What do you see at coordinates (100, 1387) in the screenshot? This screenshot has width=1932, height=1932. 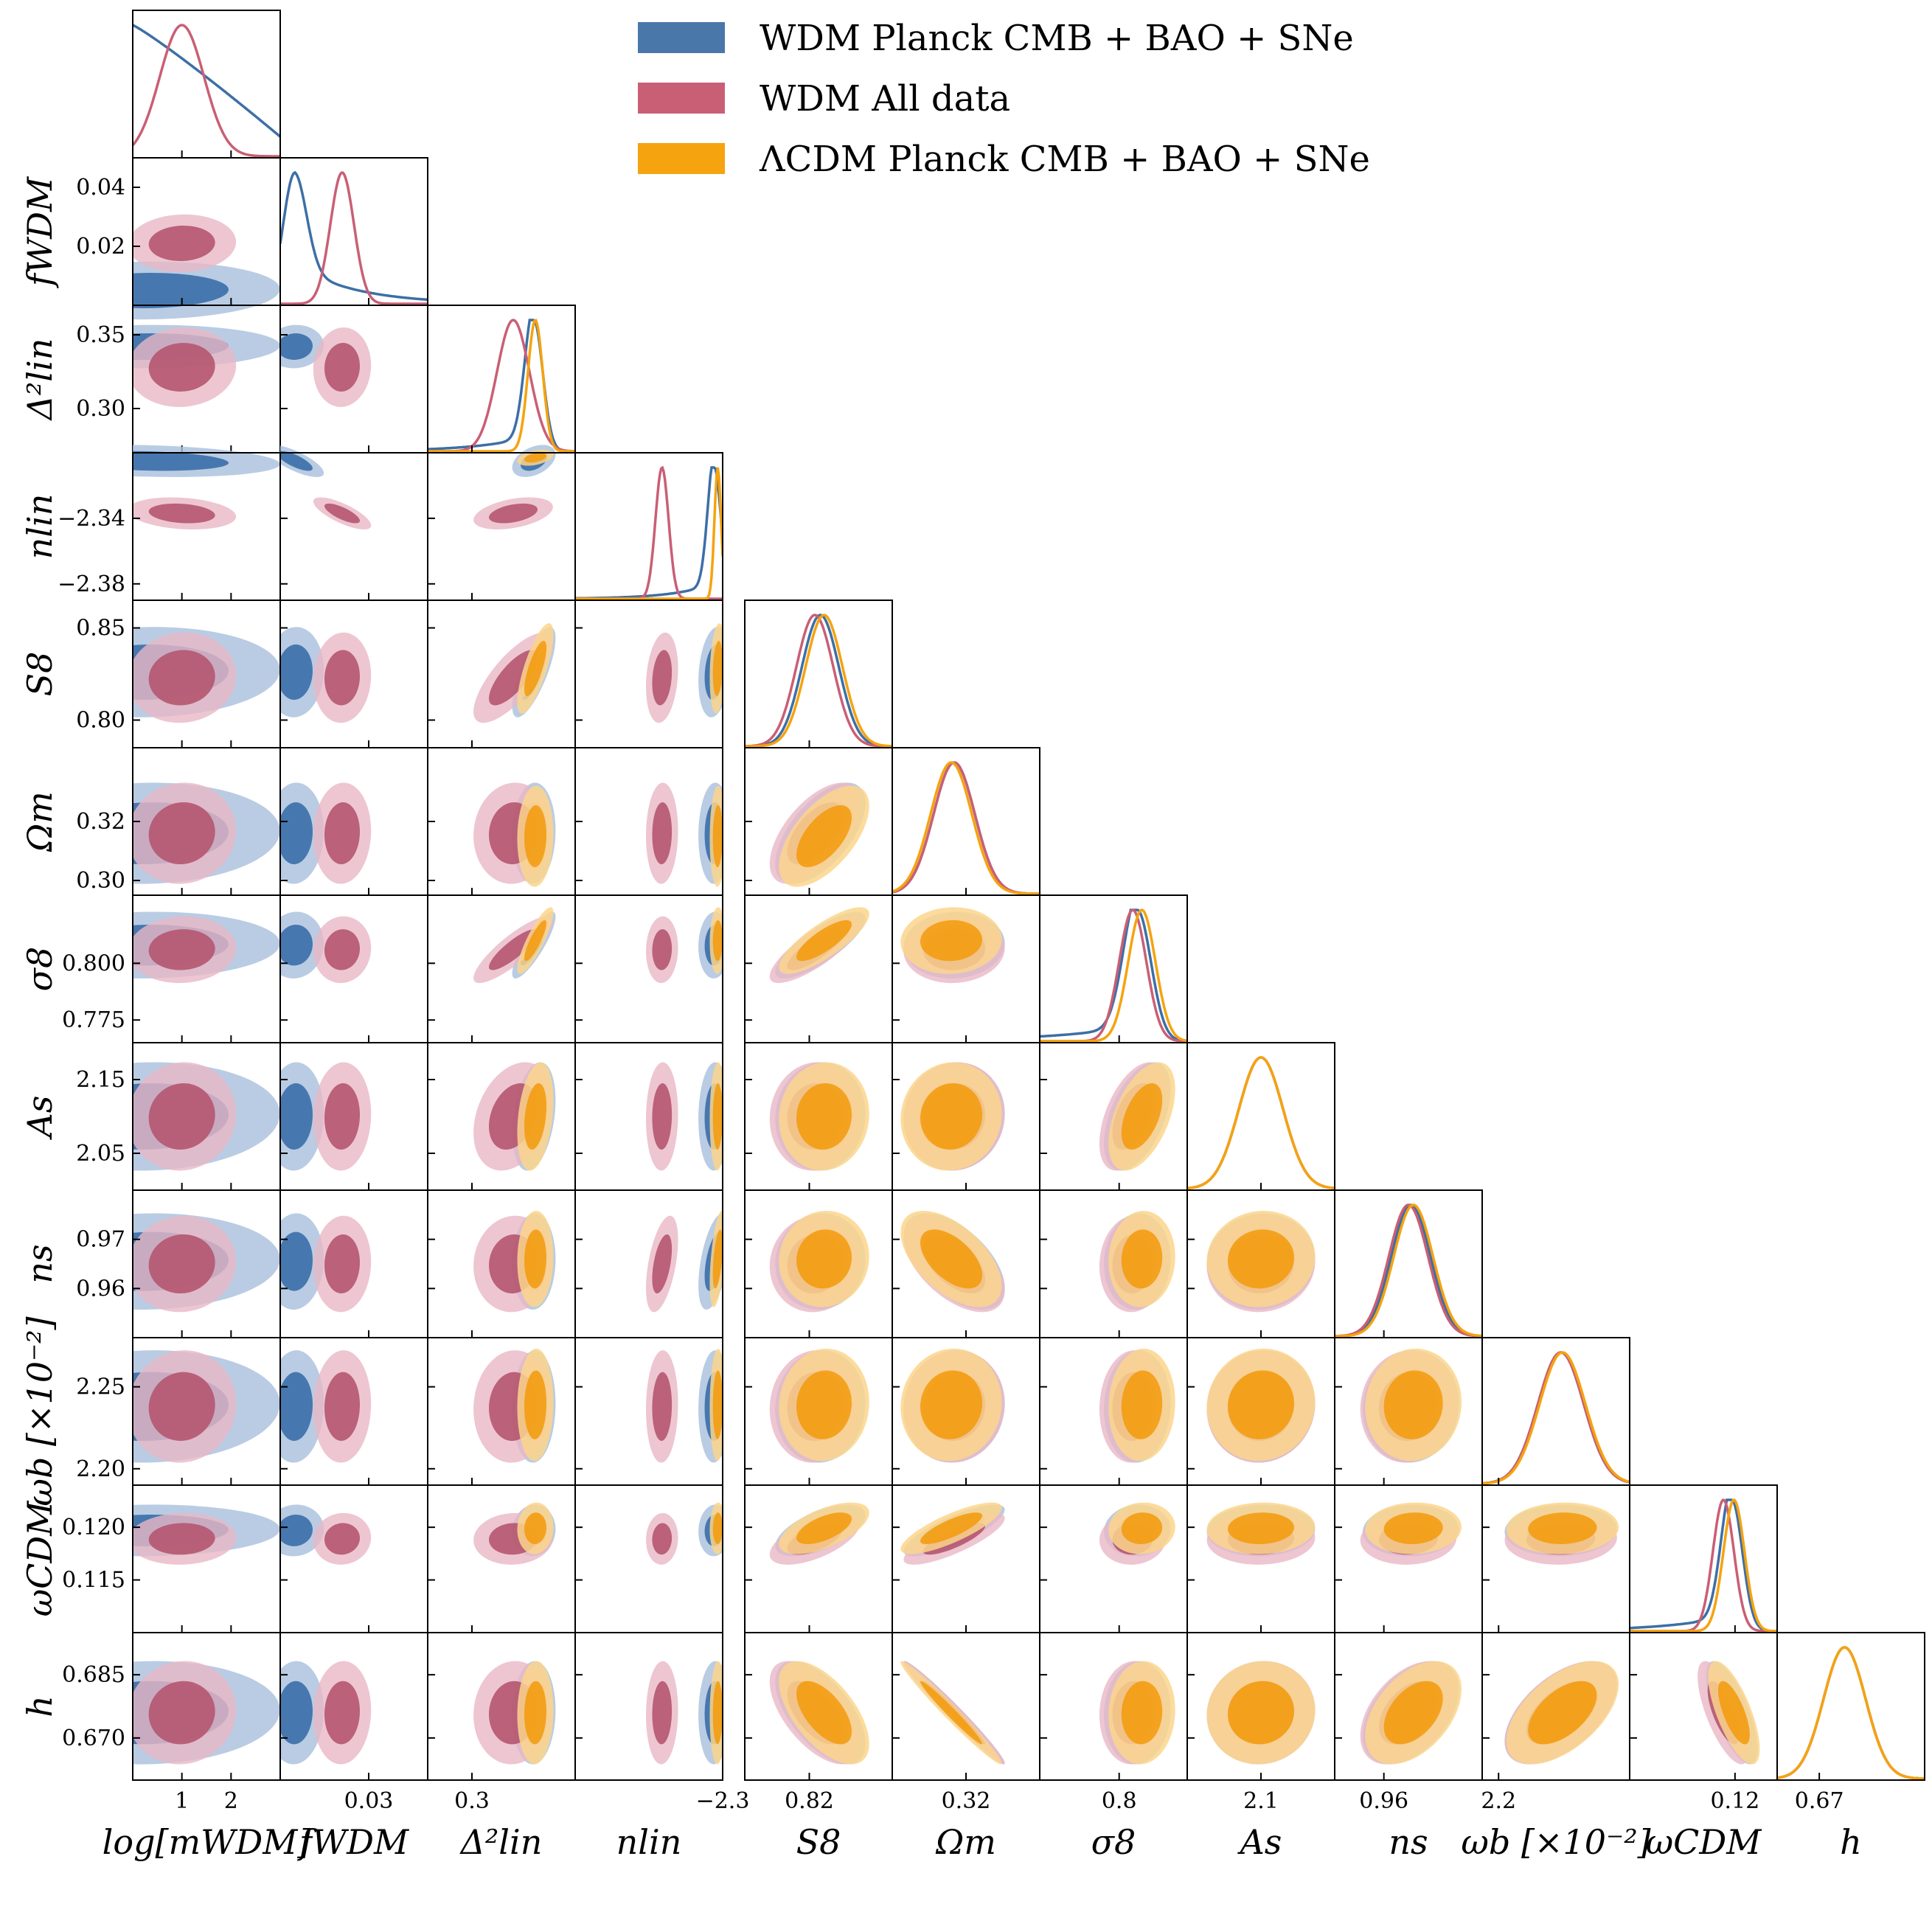 I see `y-tick-label: 2.25` at bounding box center [100, 1387].